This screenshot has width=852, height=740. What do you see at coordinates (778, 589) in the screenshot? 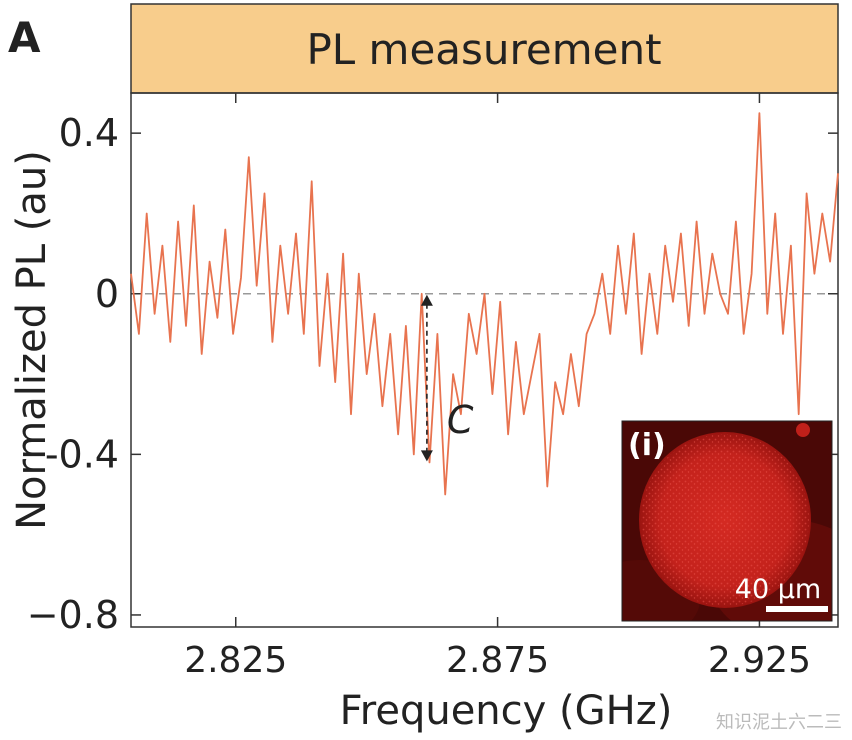
I see `scale-bar-label: 40 μm` at bounding box center [778, 589].